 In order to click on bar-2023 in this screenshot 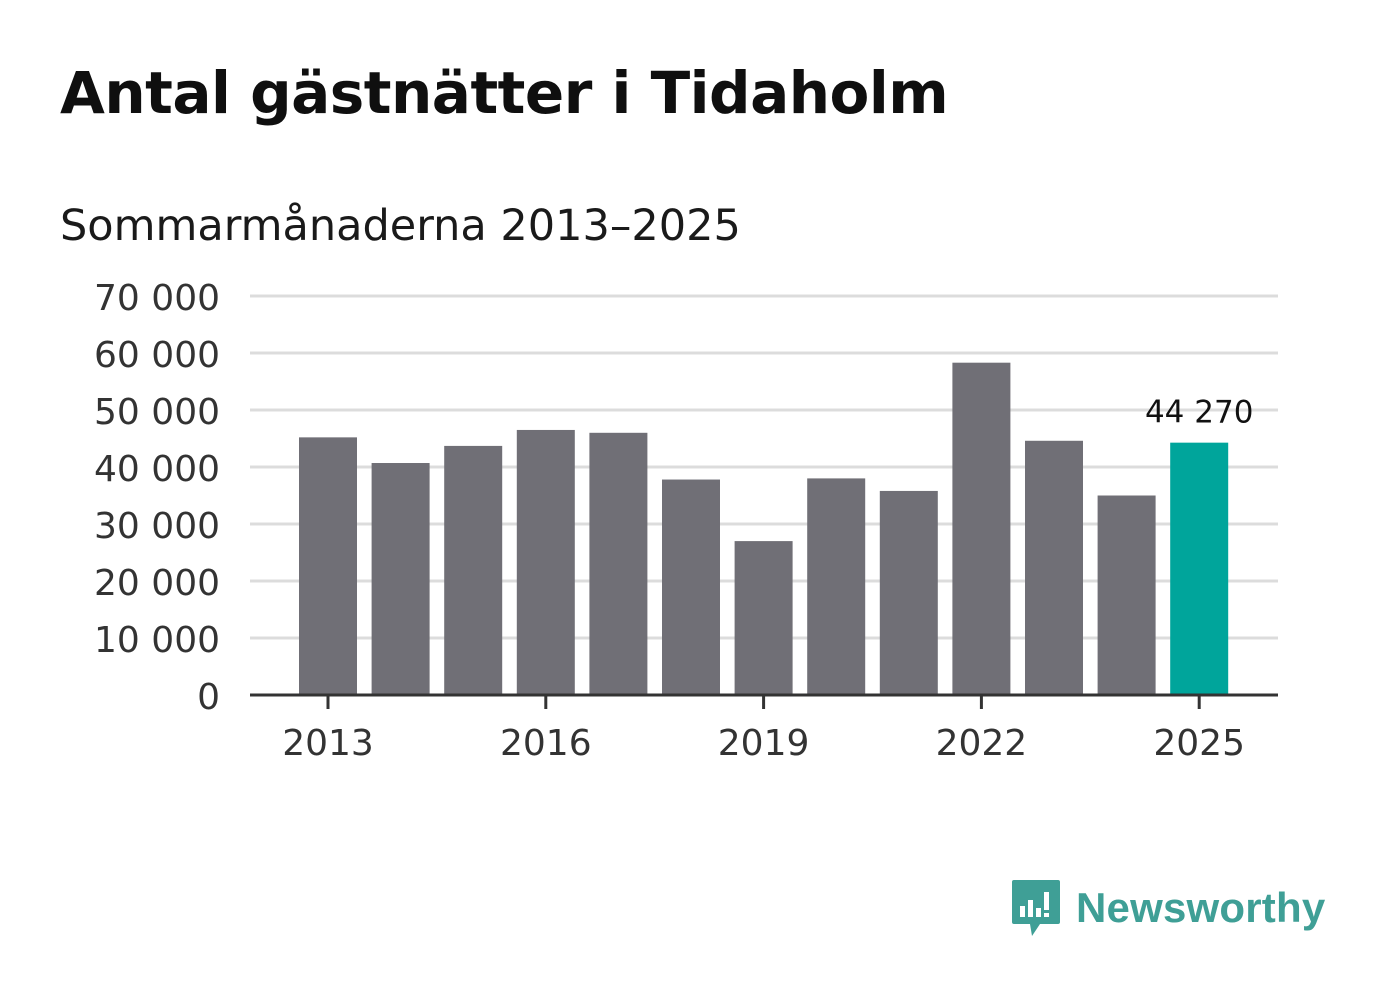, I will do `click(1054, 567)`.